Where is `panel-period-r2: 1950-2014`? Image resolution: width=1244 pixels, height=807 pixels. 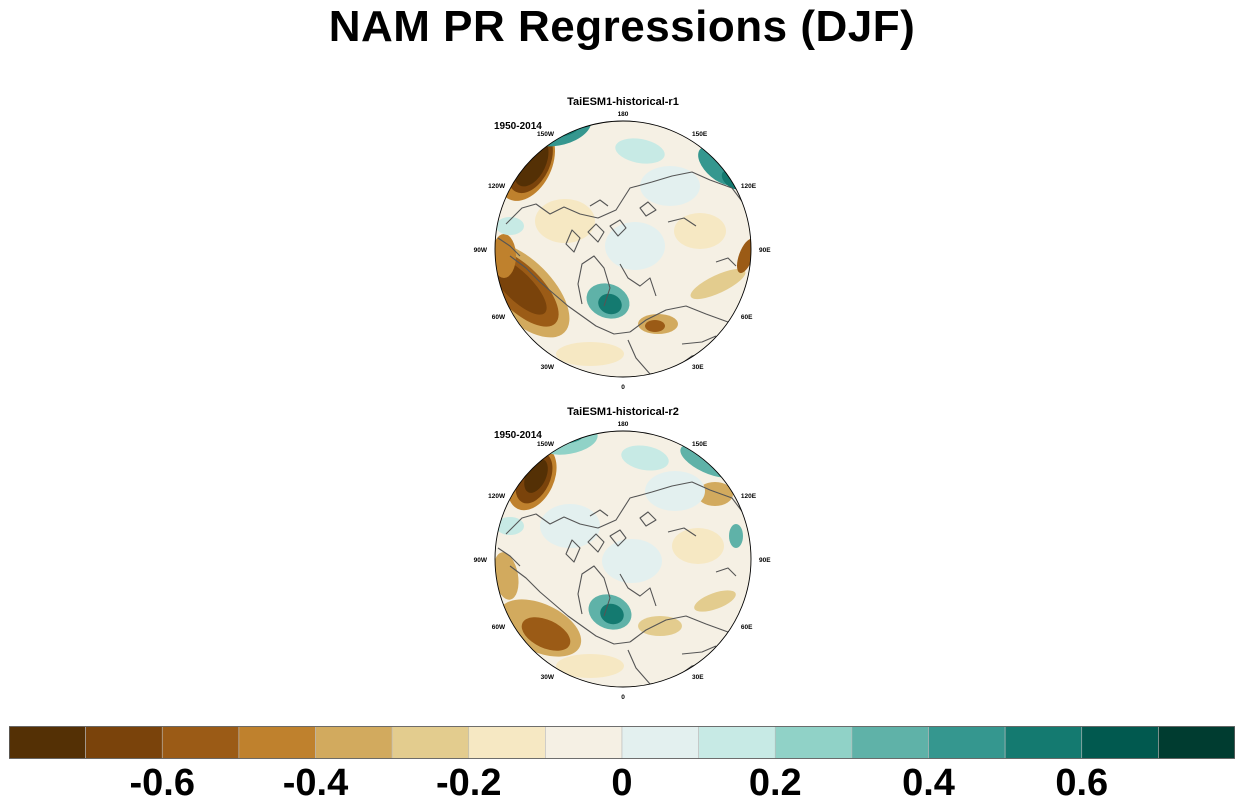 panel-period-r2: 1950-2014 is located at coordinates (518, 435).